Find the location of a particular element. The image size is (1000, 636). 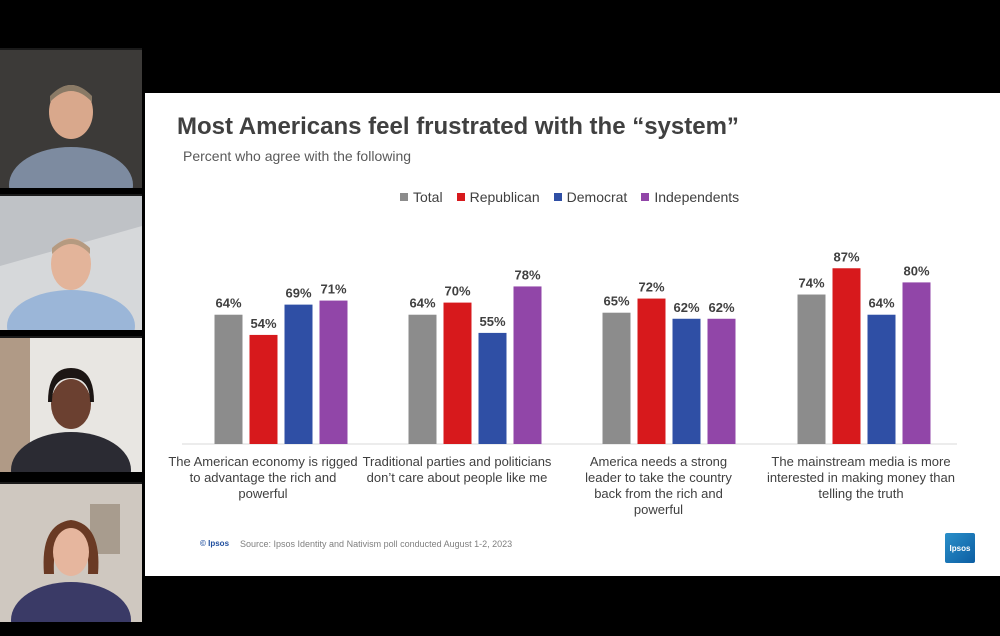

data-label-independents-2: 78% is located at coordinates (527, 274).